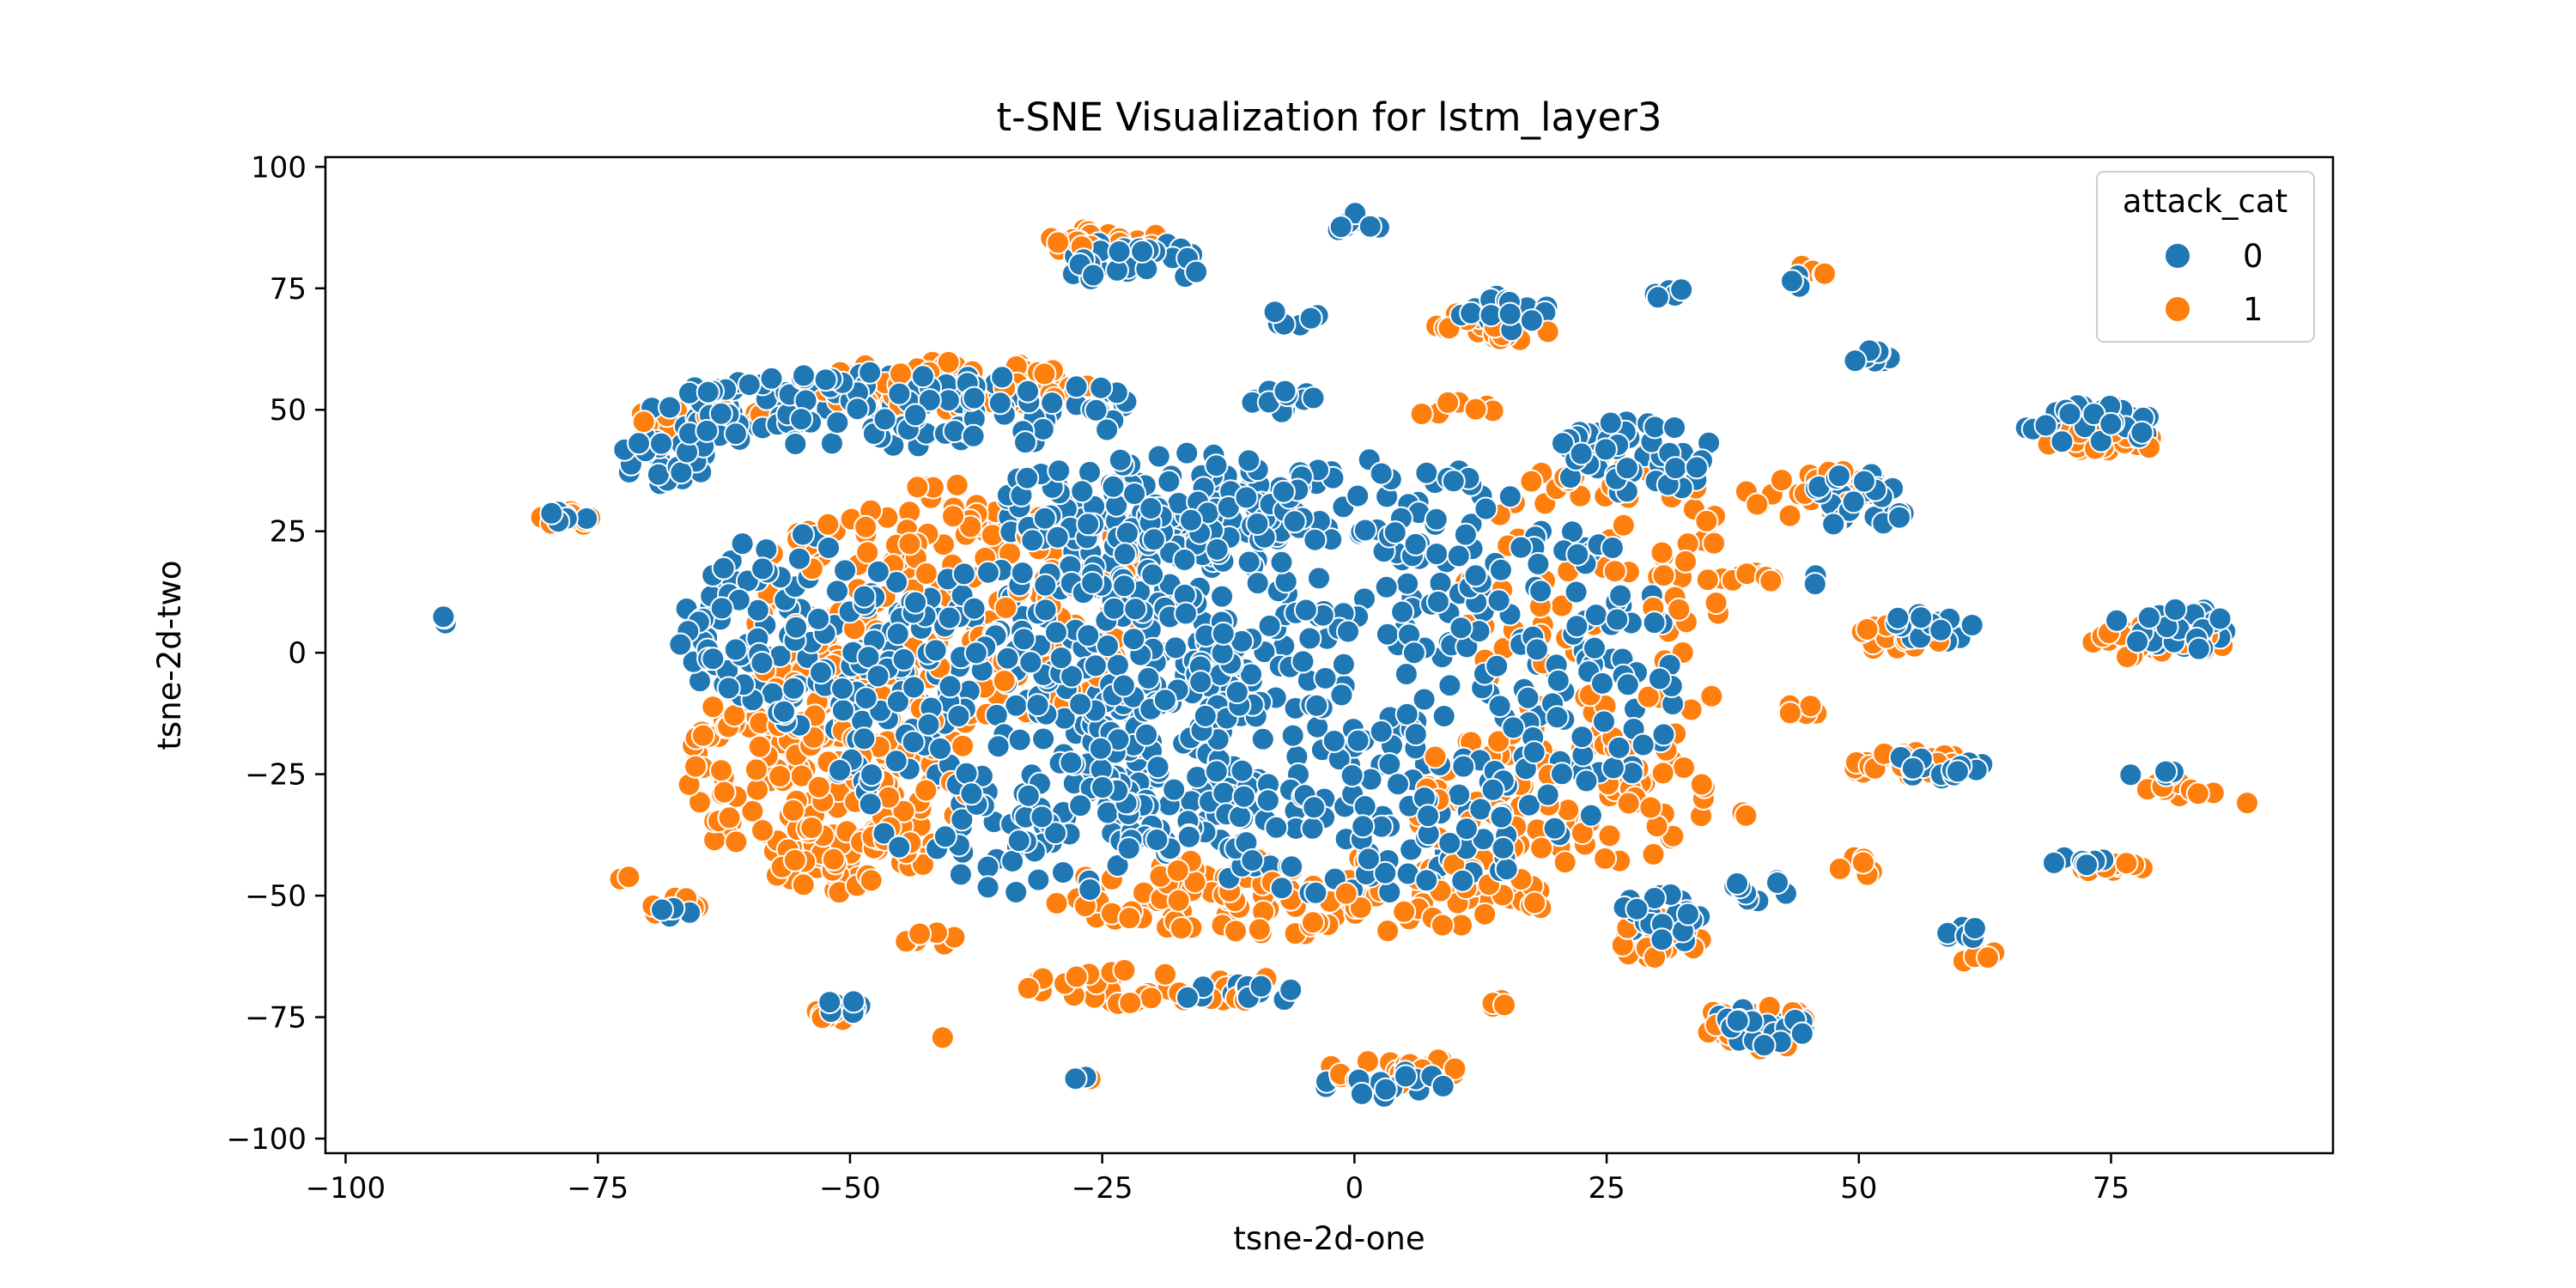 This screenshot has width=2576, height=1288. I want to click on y-tick-label: −25, so click(276, 775).